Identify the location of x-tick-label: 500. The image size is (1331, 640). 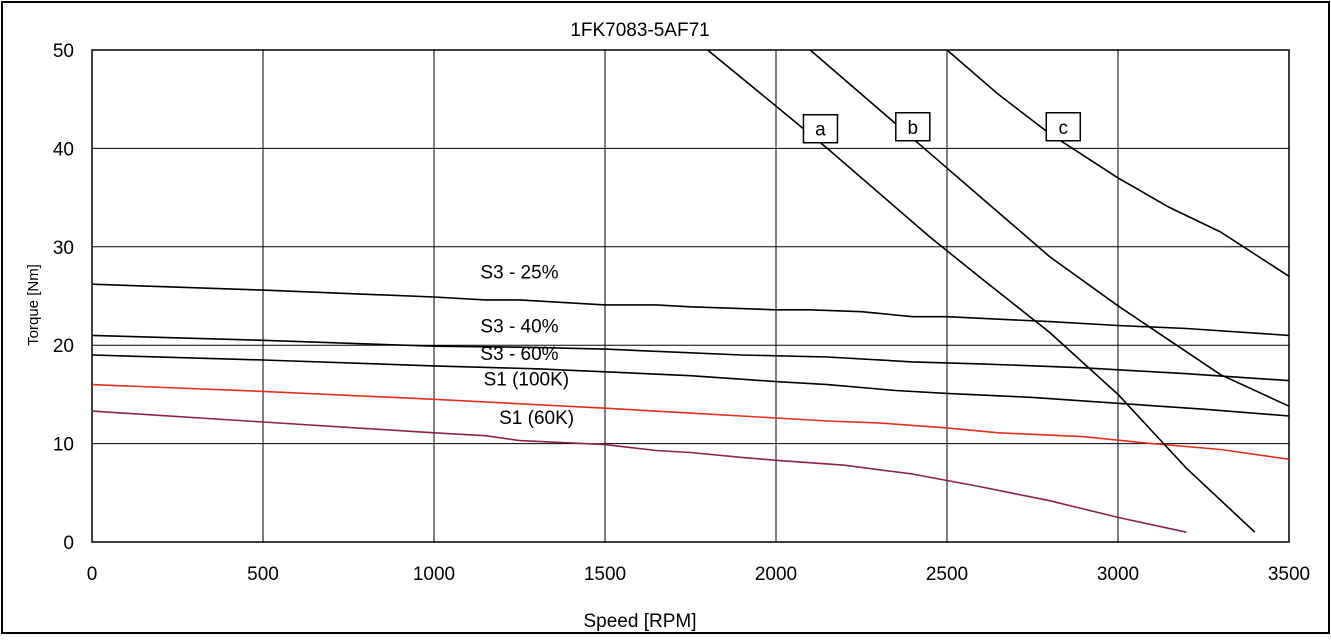
(263, 574).